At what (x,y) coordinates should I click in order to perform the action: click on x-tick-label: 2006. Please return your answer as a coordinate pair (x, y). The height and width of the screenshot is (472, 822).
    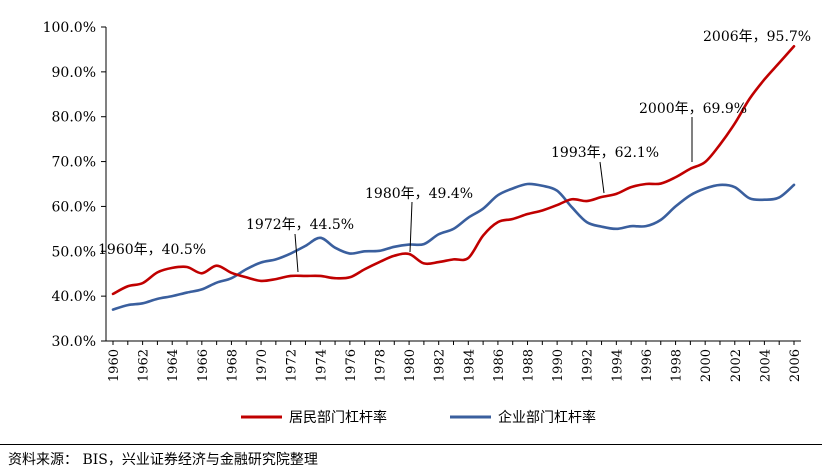
    Looking at the image, I should click on (795, 365).